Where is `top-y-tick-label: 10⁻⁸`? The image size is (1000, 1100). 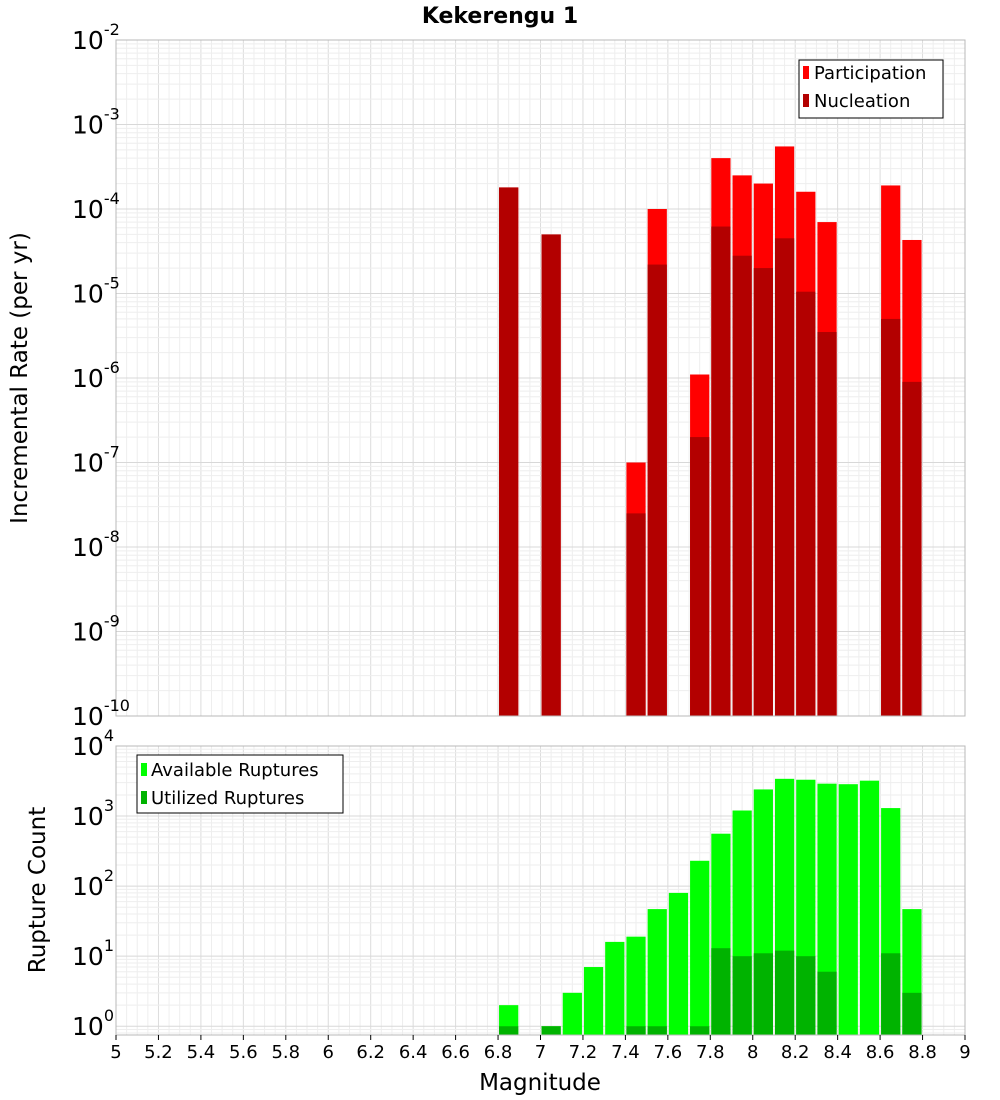 top-y-tick-label: 10⁻⁸ is located at coordinates (96, 544).